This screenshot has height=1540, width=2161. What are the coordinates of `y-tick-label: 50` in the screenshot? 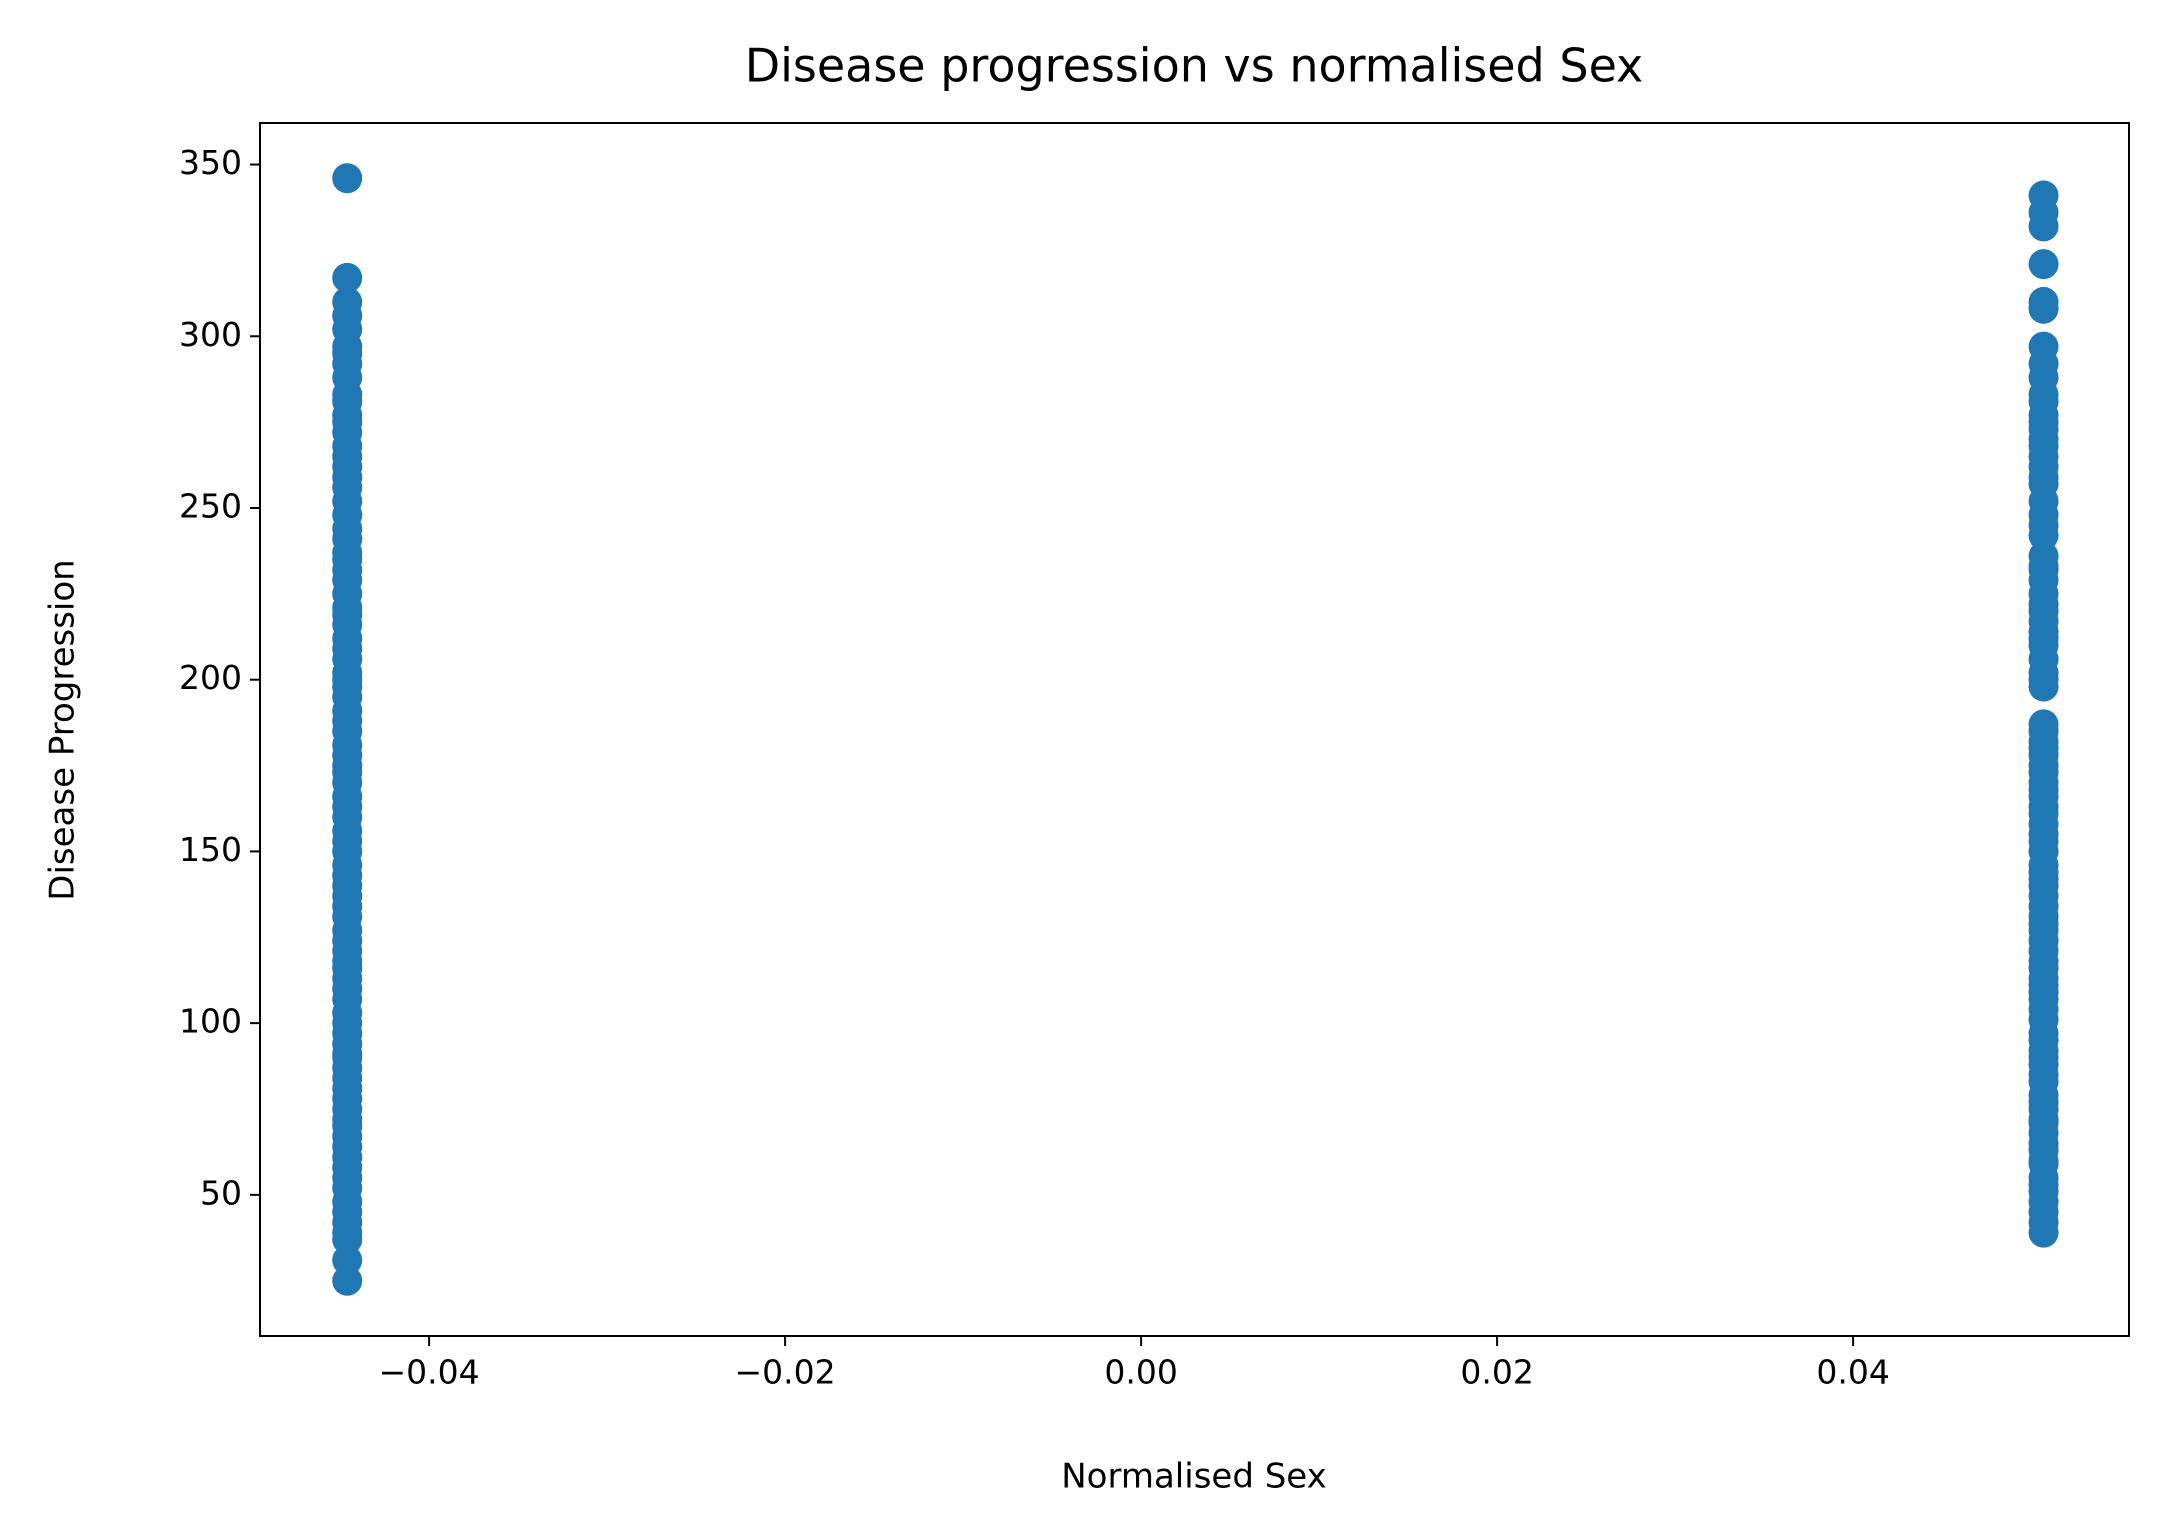 It's located at (221, 1192).